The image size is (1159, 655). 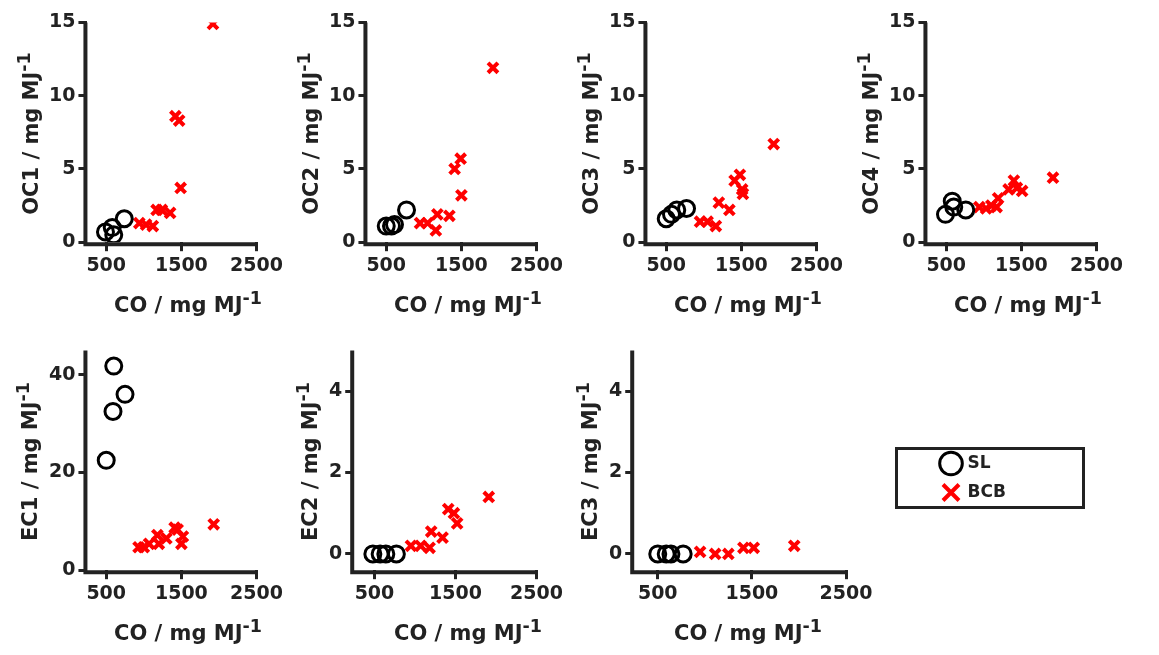 I want to click on legend-label: BCB, so click(x=986, y=490).